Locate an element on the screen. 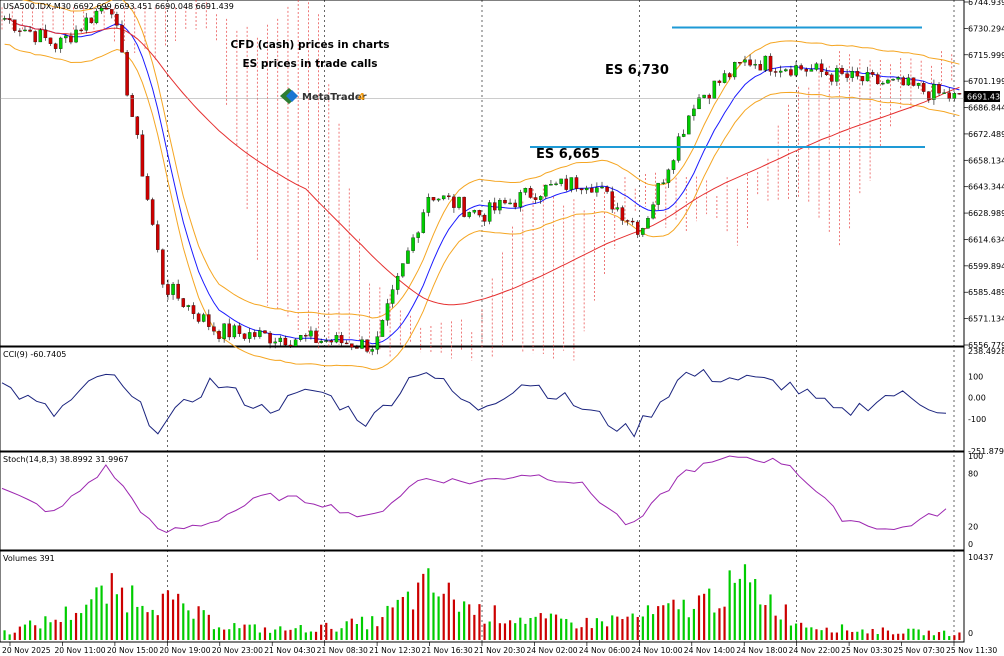  time-tick-label: 25 Nov 11:30 is located at coordinates (971, 650).